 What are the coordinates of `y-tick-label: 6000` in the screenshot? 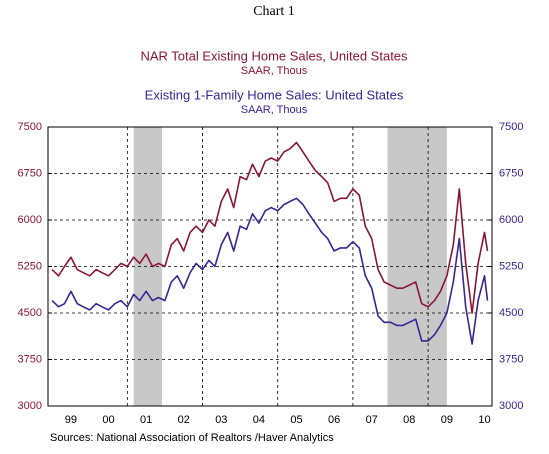 It's located at (30, 220).